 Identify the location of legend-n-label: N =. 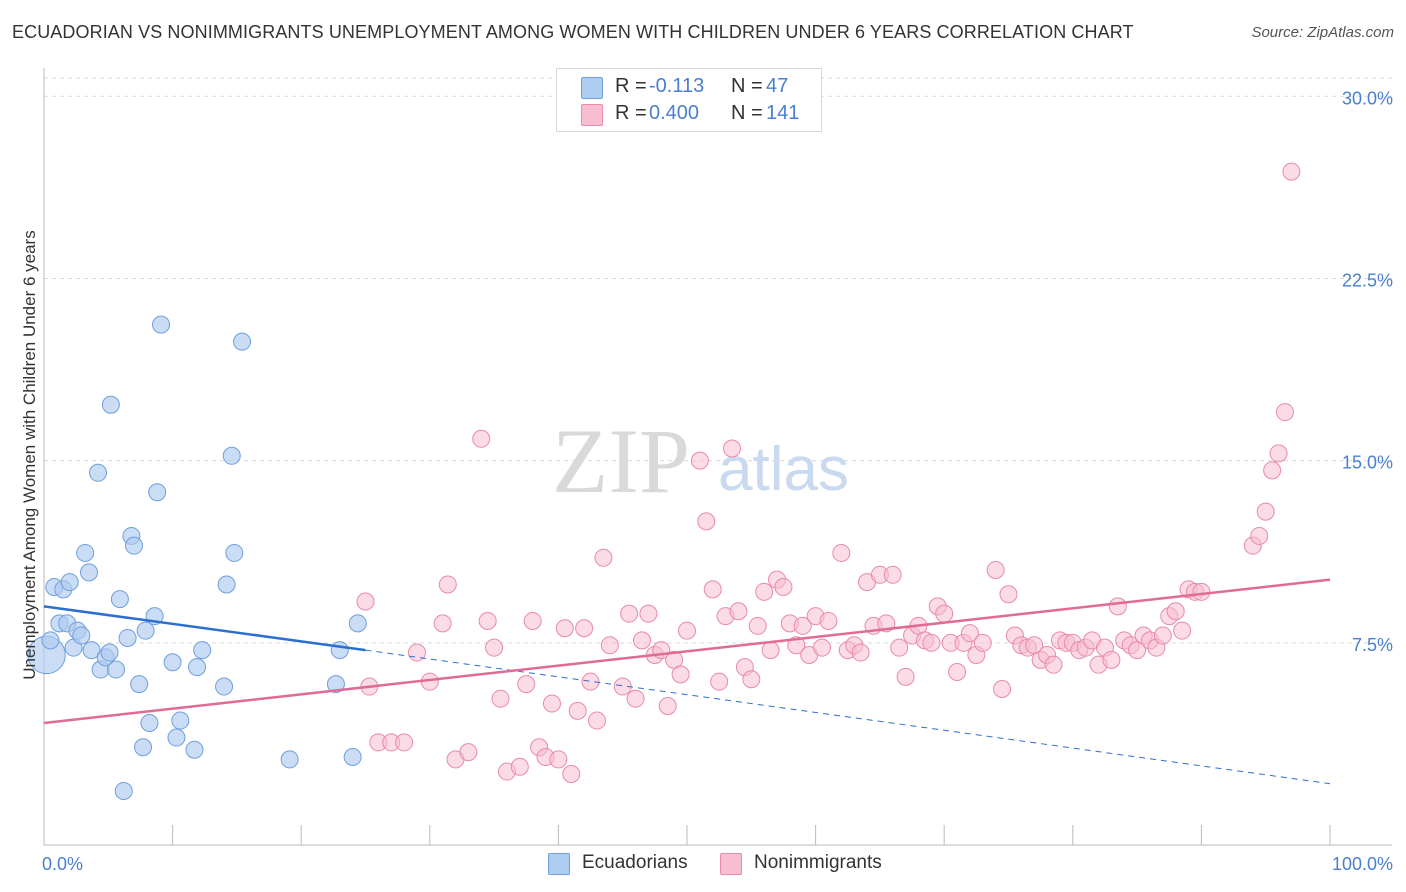
(747, 86).